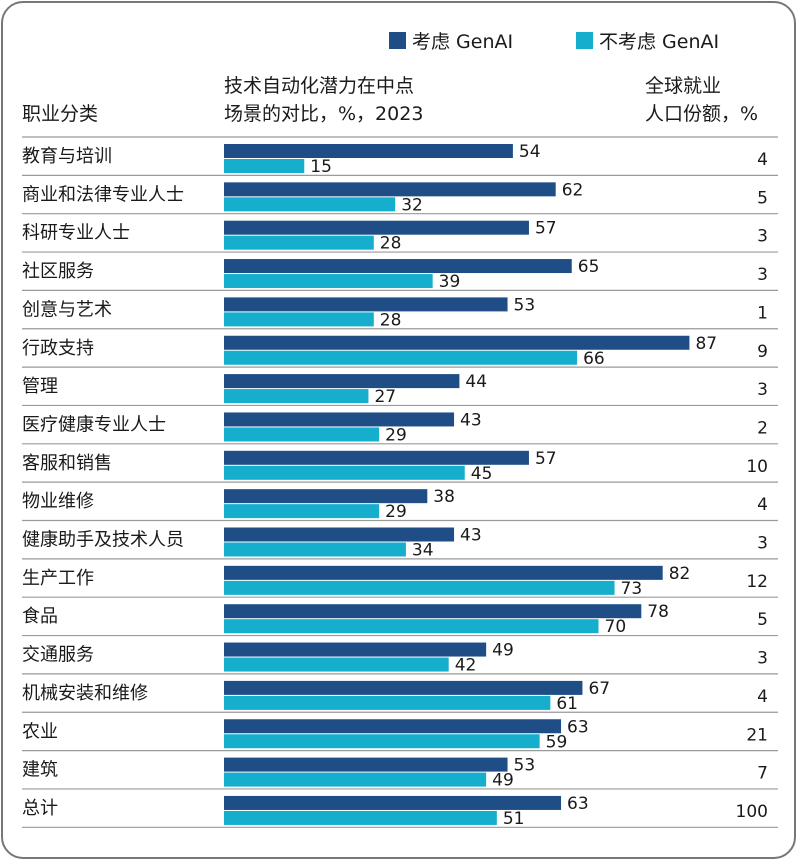 The width and height of the screenshot is (801, 864). I want to click on value-label-without-genai: 45, so click(482, 474).